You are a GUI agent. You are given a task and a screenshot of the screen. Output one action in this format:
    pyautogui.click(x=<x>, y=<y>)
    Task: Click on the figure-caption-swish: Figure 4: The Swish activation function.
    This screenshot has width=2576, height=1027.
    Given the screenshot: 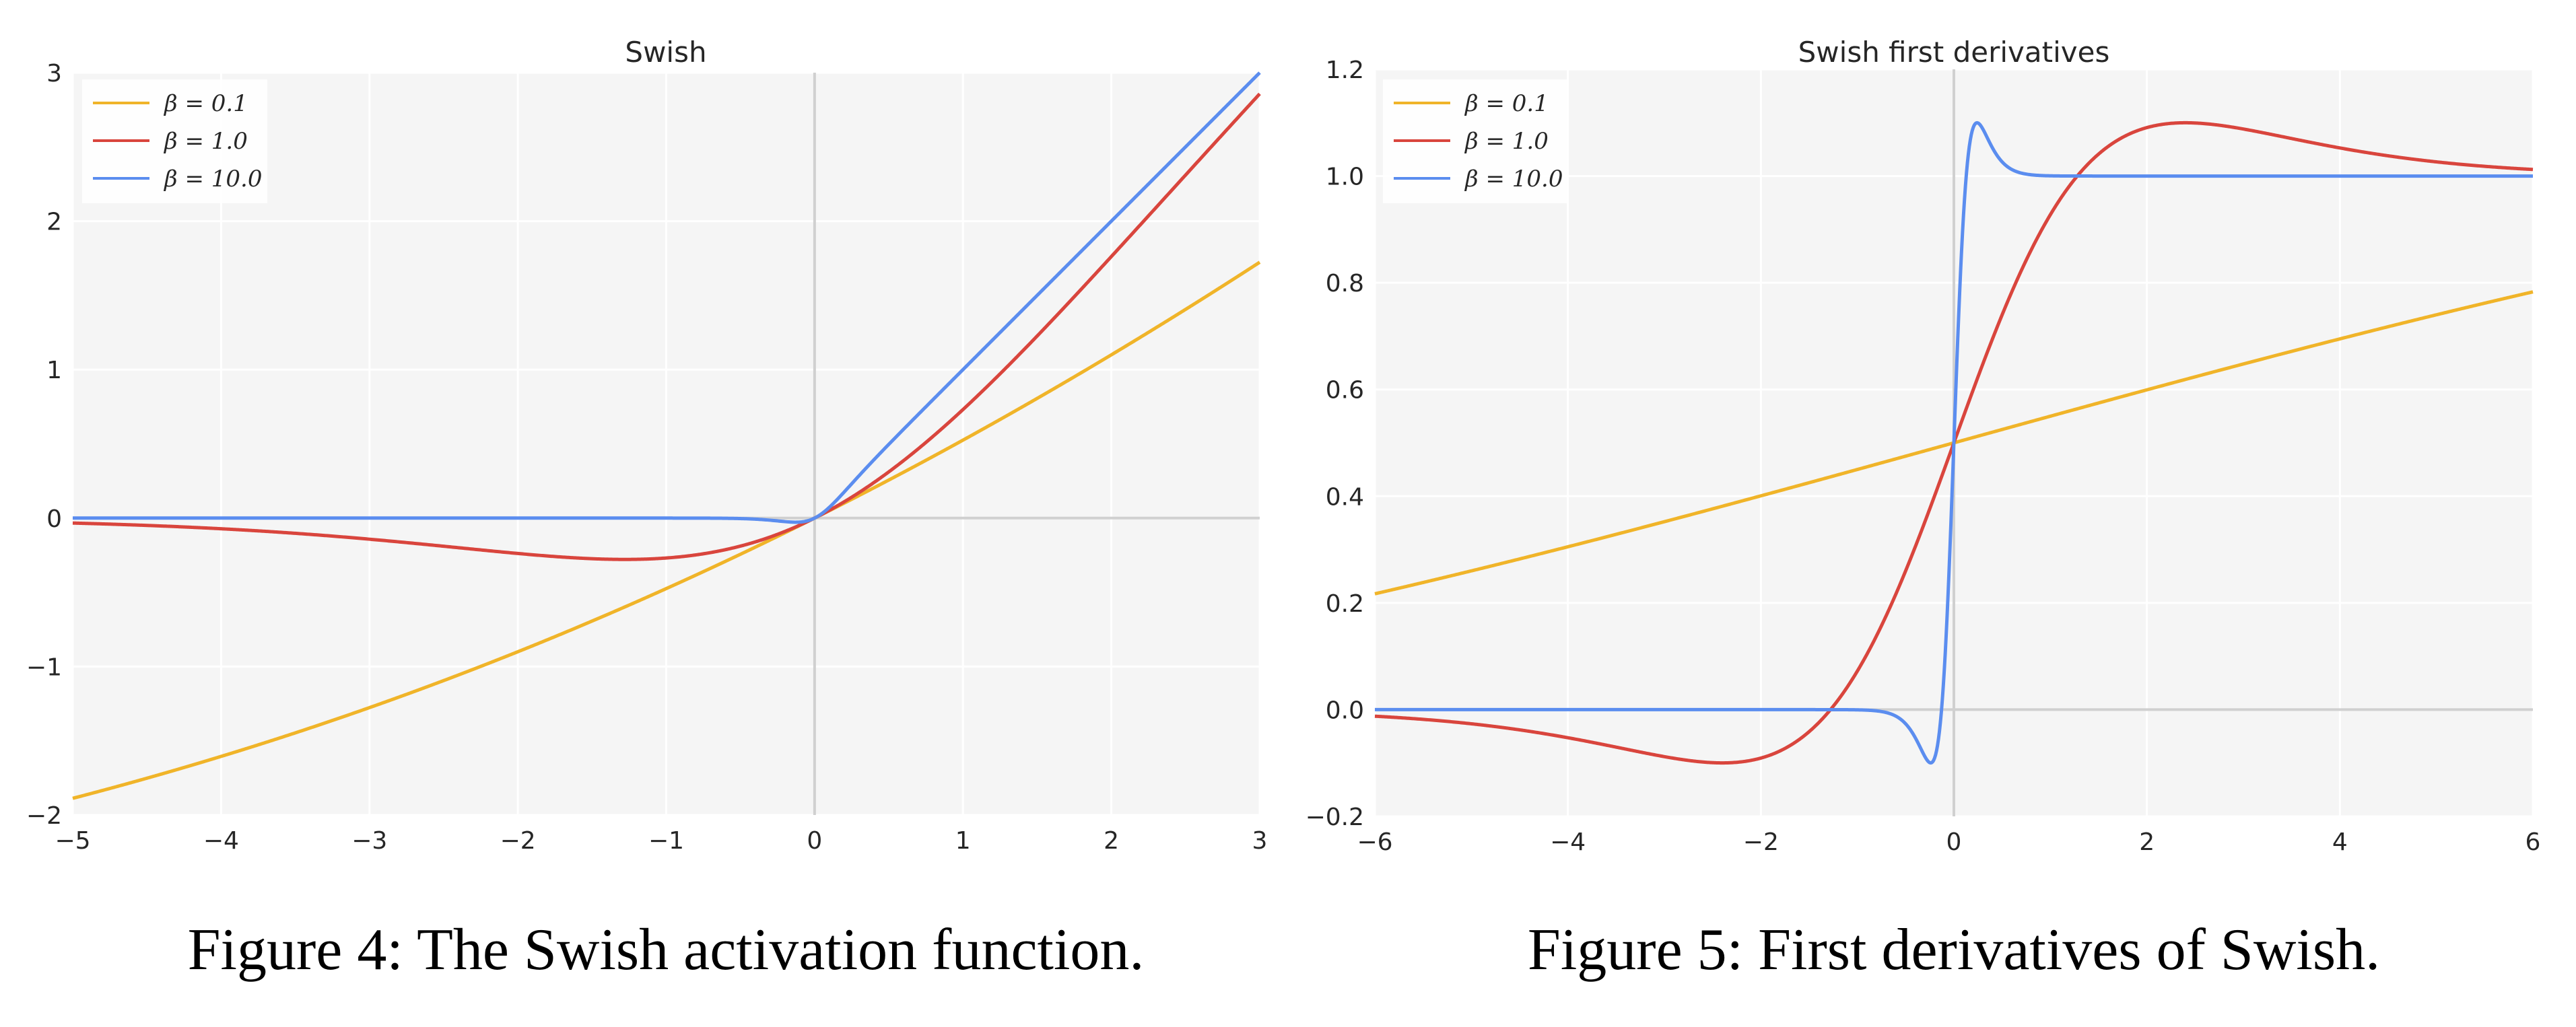 What is the action you would take?
    pyautogui.click(x=666, y=950)
    